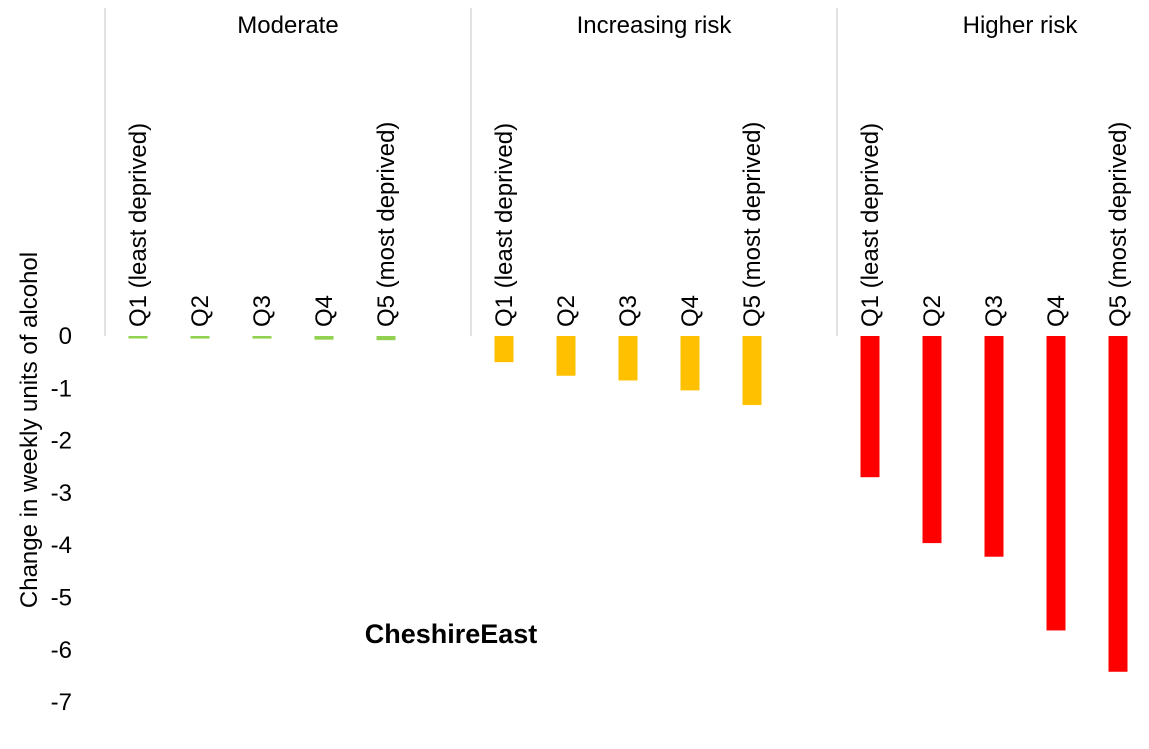 The image size is (1149, 749). What do you see at coordinates (1021, 25) in the screenshot?
I see `group-header: Higher risk` at bounding box center [1021, 25].